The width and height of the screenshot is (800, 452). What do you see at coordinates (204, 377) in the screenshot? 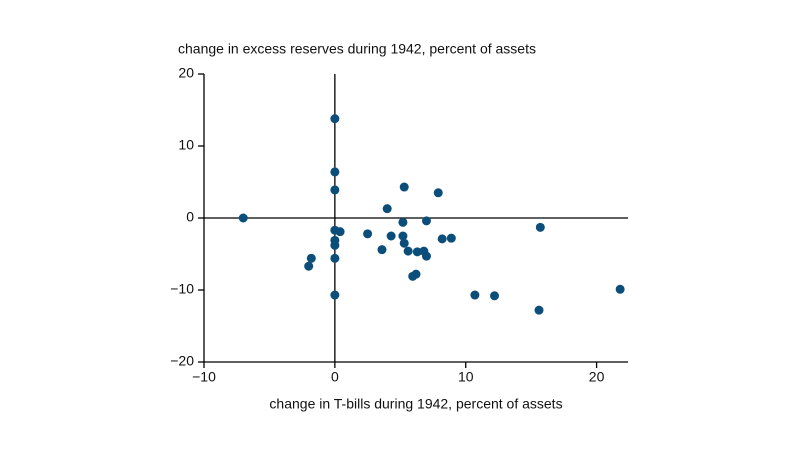
I see `x-tick-label: −10` at bounding box center [204, 377].